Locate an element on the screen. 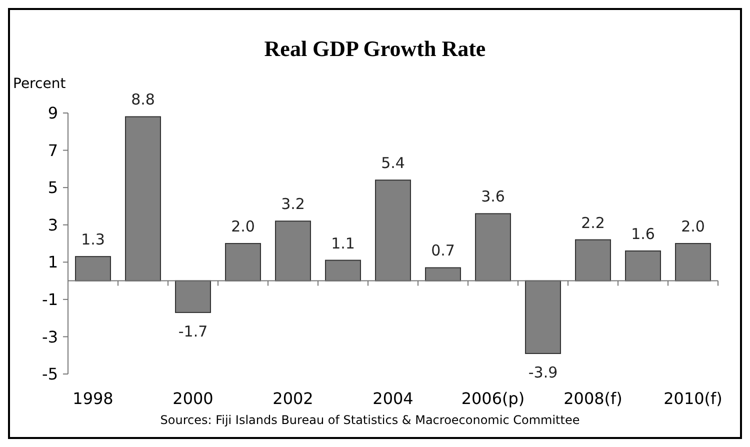 This screenshot has width=750, height=447. y-tick-label: 7 is located at coordinates (53, 150).